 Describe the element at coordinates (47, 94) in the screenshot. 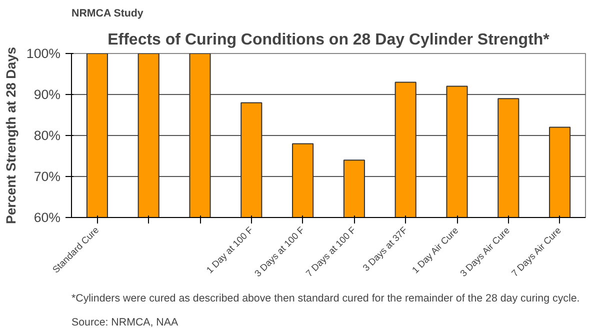

I see `y-tick-label: 90%` at that location.